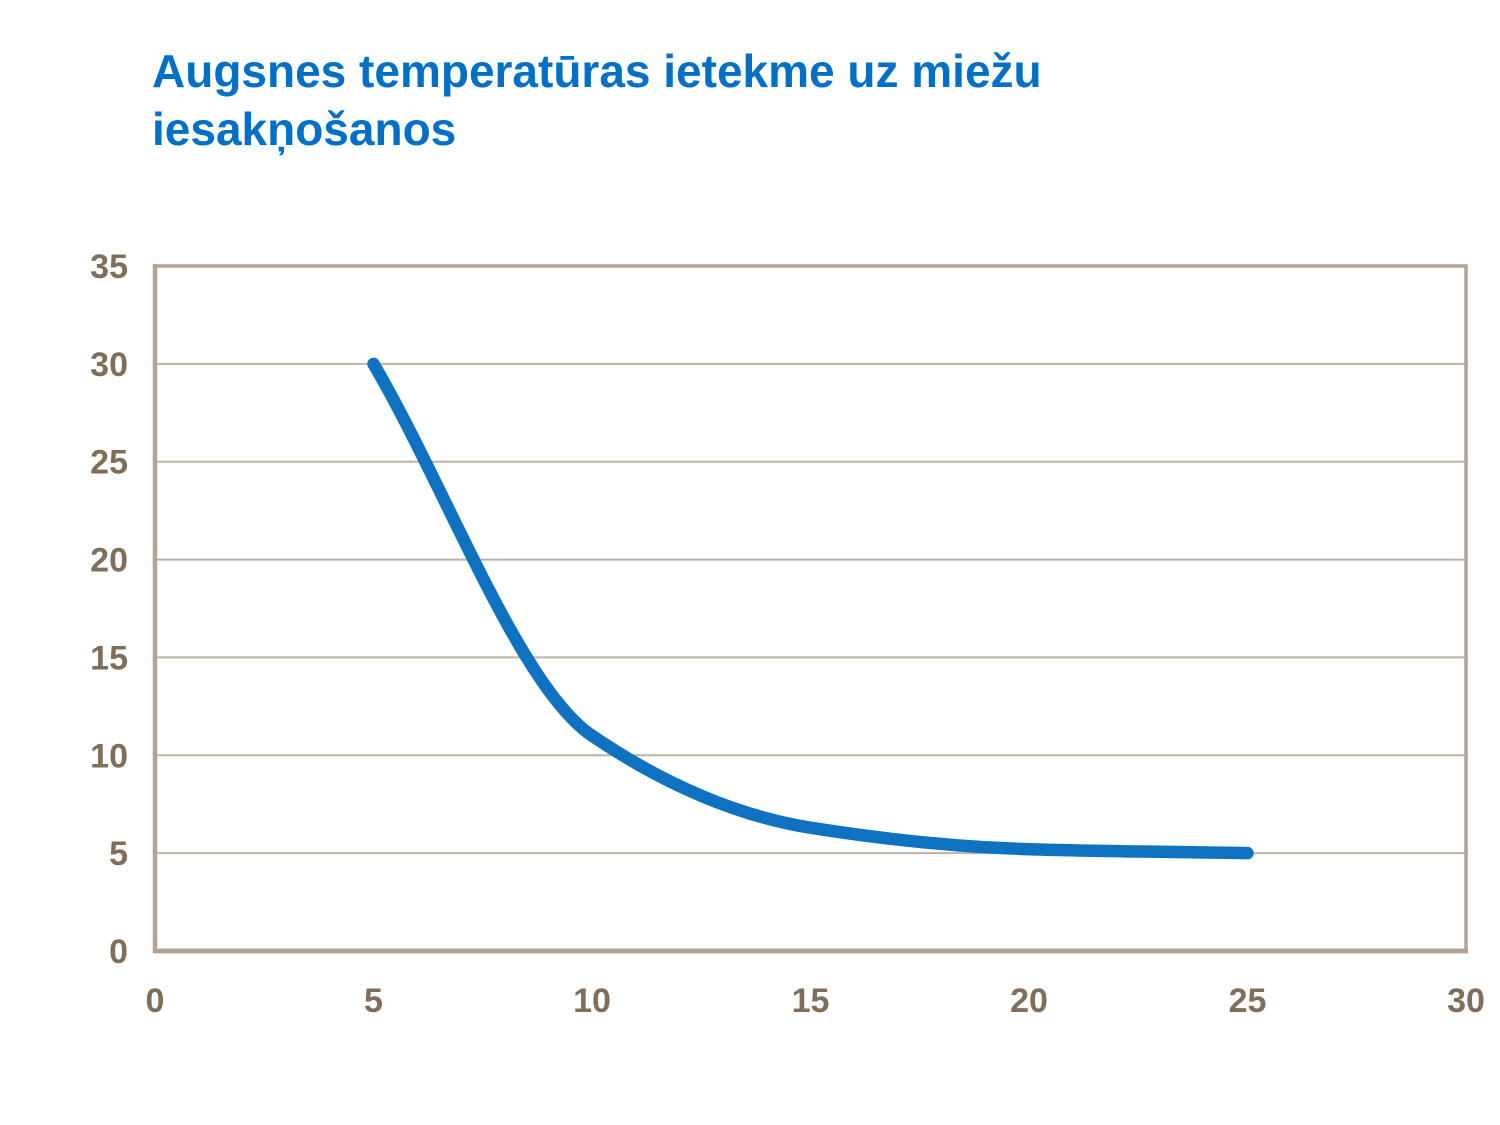  I want to click on x-axis-tick-label: 30, so click(1466, 1001).